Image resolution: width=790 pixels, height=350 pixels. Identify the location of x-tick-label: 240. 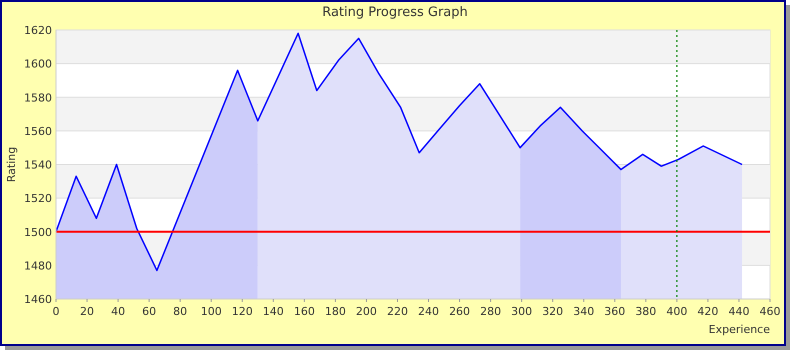
(429, 311).